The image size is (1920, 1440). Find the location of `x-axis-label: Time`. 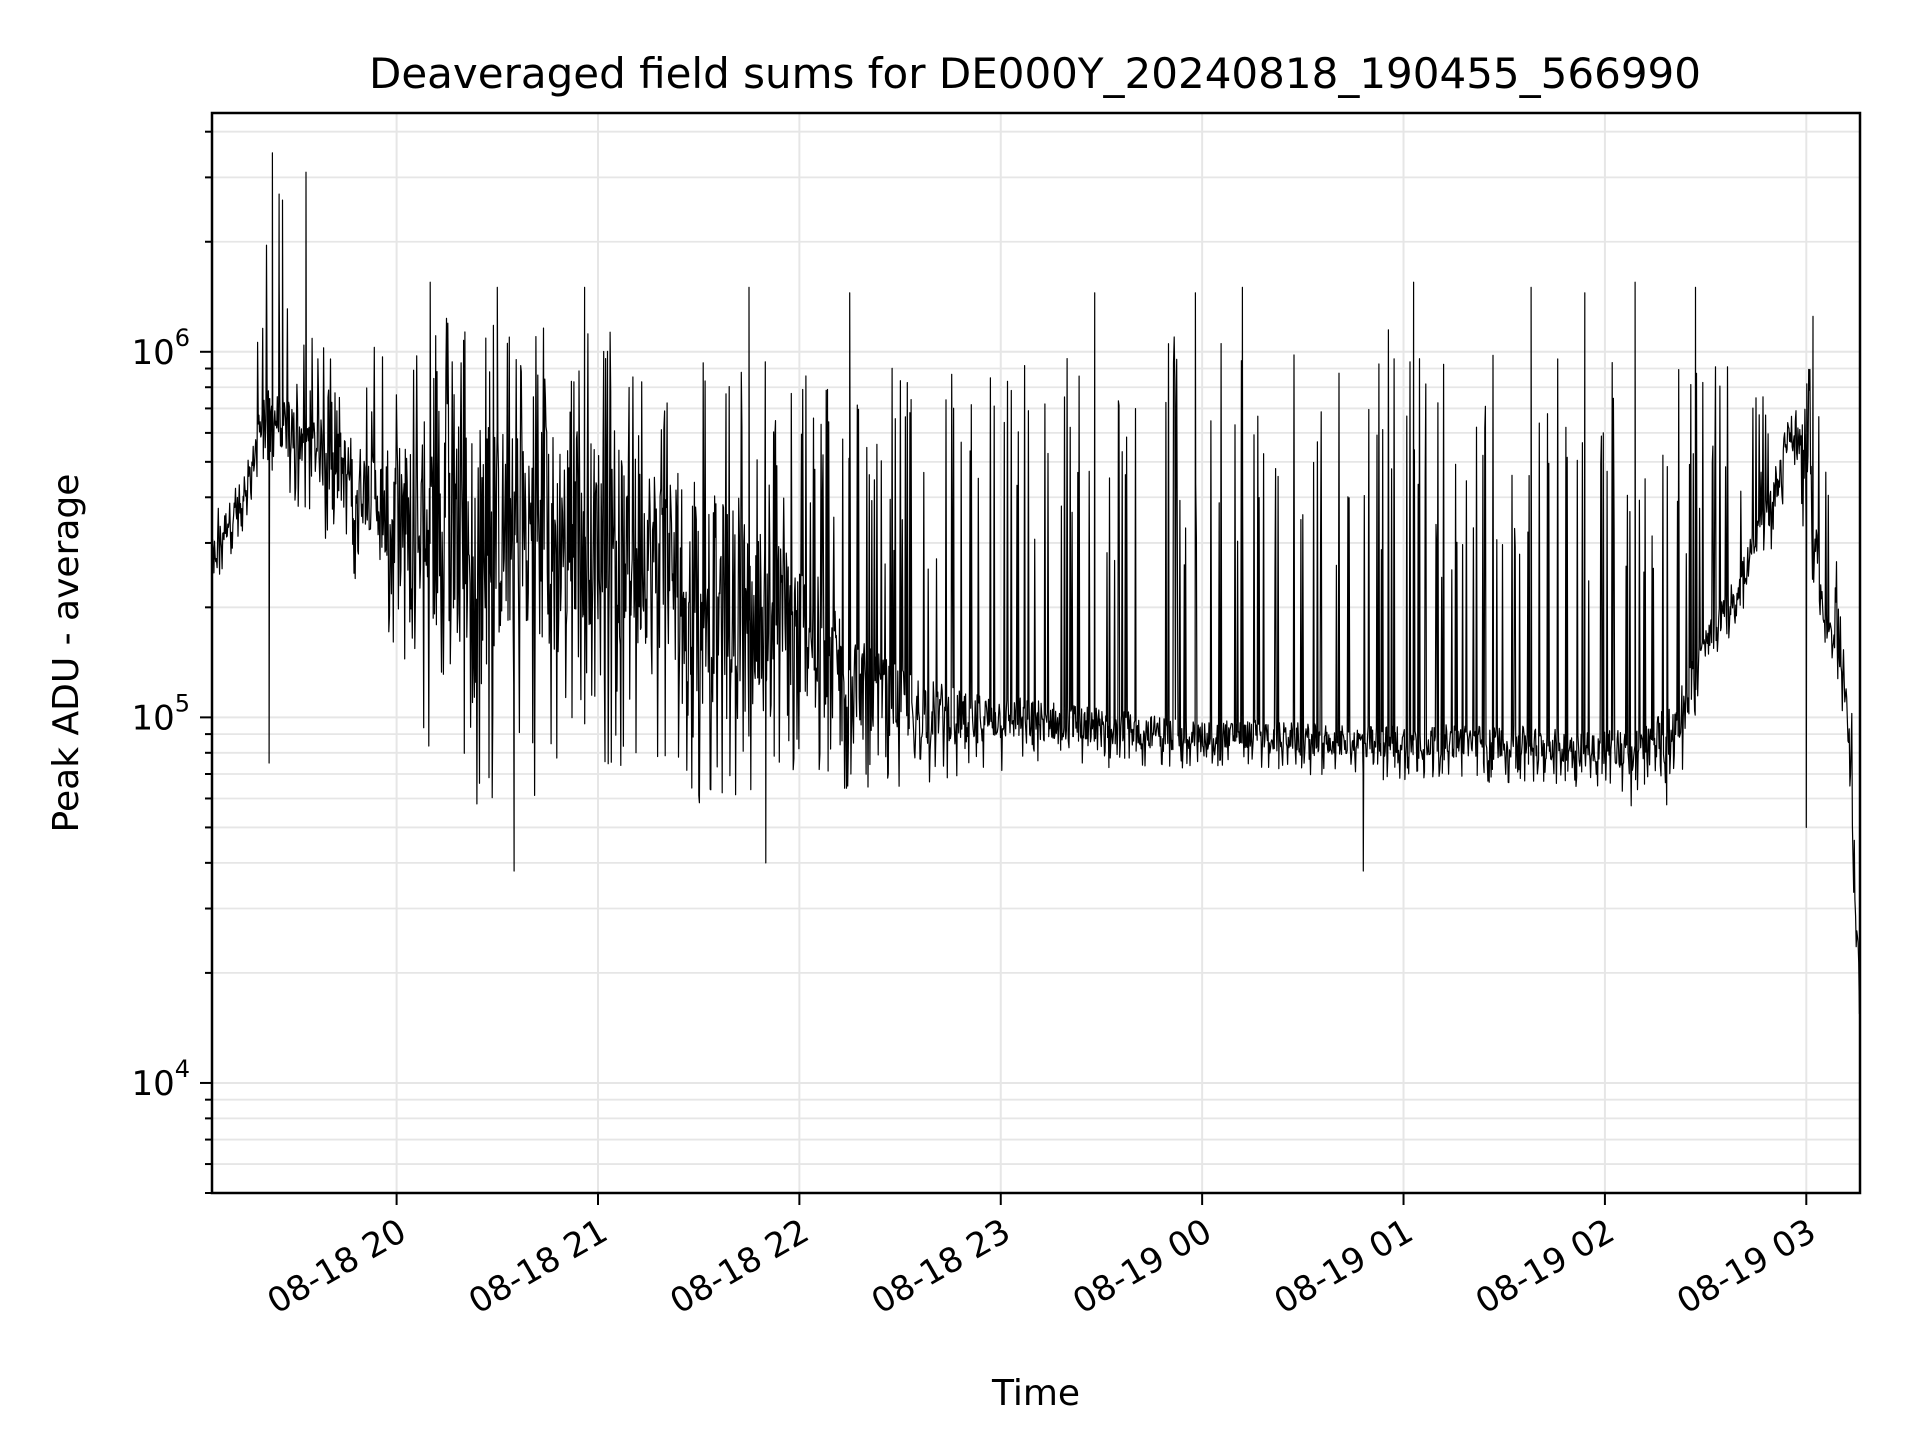

x-axis-label: Time is located at coordinates (1035, 1393).